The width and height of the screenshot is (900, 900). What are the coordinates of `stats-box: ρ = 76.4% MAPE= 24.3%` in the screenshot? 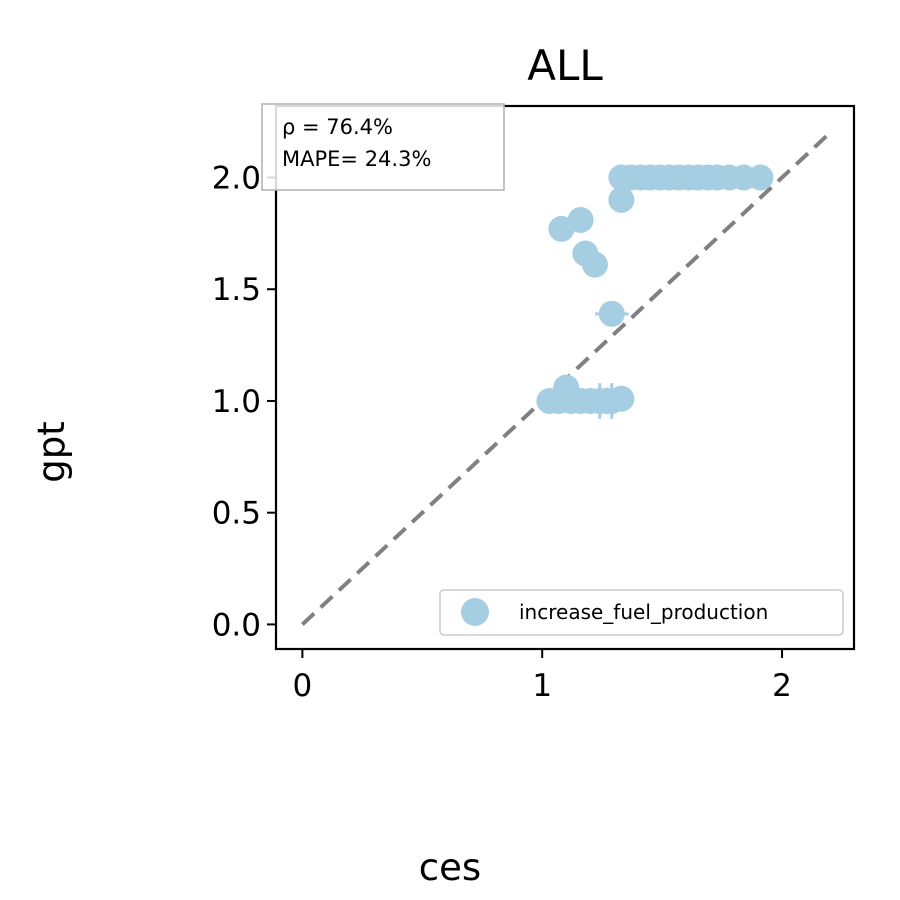 It's located at (383, 147).